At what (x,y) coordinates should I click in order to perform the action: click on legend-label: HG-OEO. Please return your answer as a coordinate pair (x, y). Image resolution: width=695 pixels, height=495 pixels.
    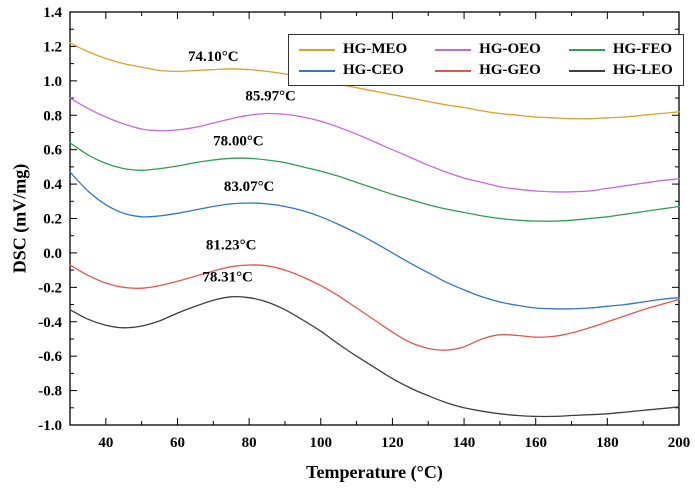
    Looking at the image, I should click on (510, 49).